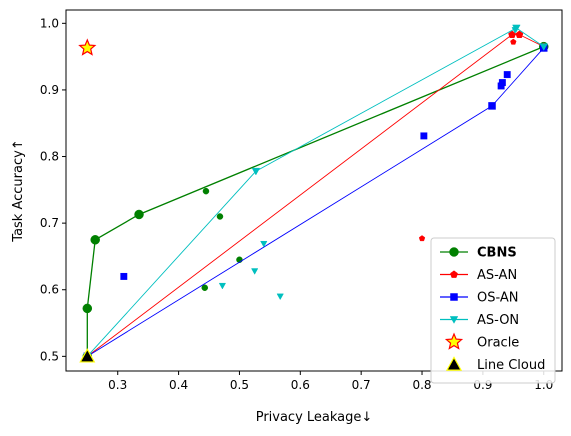  I want to click on point-line-cloud, so click(87, 355).